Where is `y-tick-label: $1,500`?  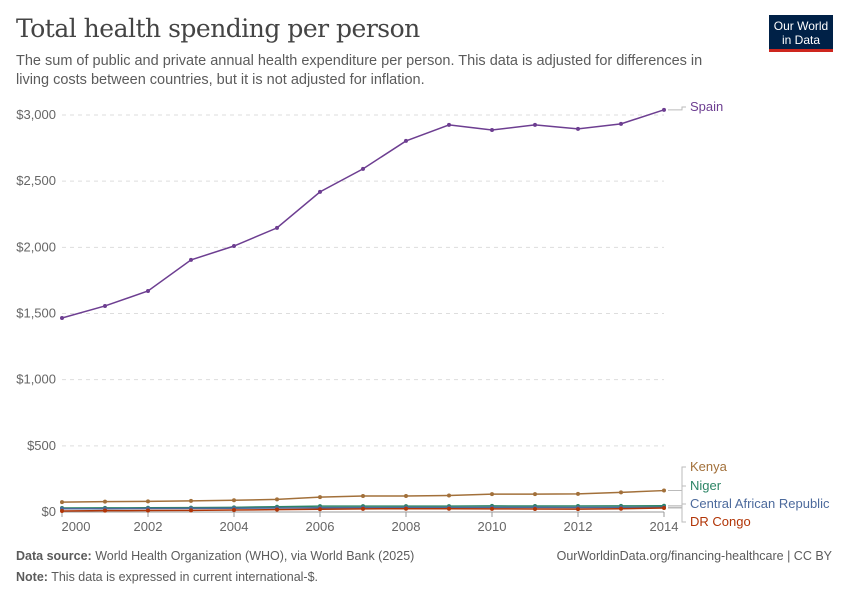 y-tick-label: $1,500 is located at coordinates (36, 313).